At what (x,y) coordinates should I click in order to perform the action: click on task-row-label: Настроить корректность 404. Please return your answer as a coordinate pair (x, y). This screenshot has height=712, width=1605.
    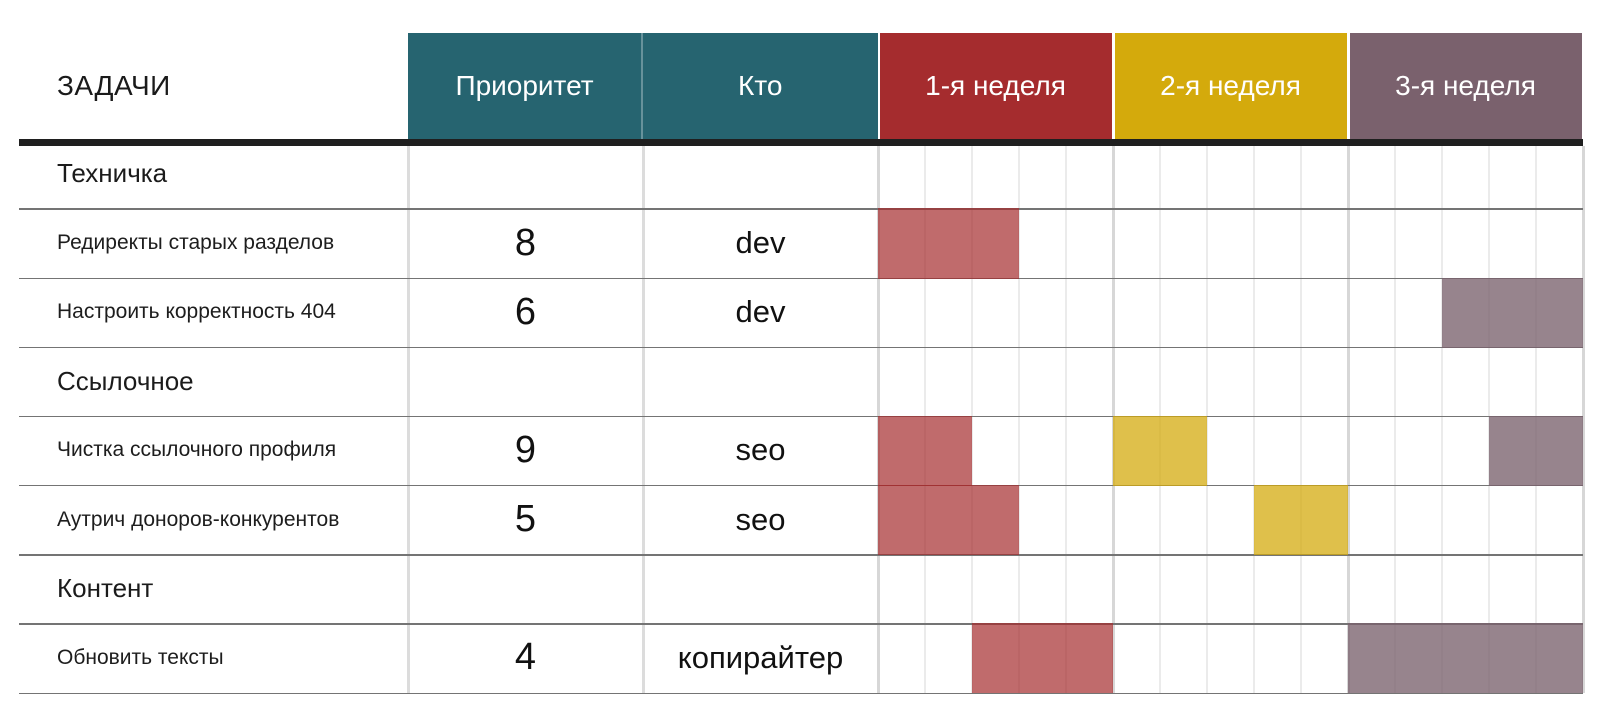
    Looking at the image, I should click on (196, 312).